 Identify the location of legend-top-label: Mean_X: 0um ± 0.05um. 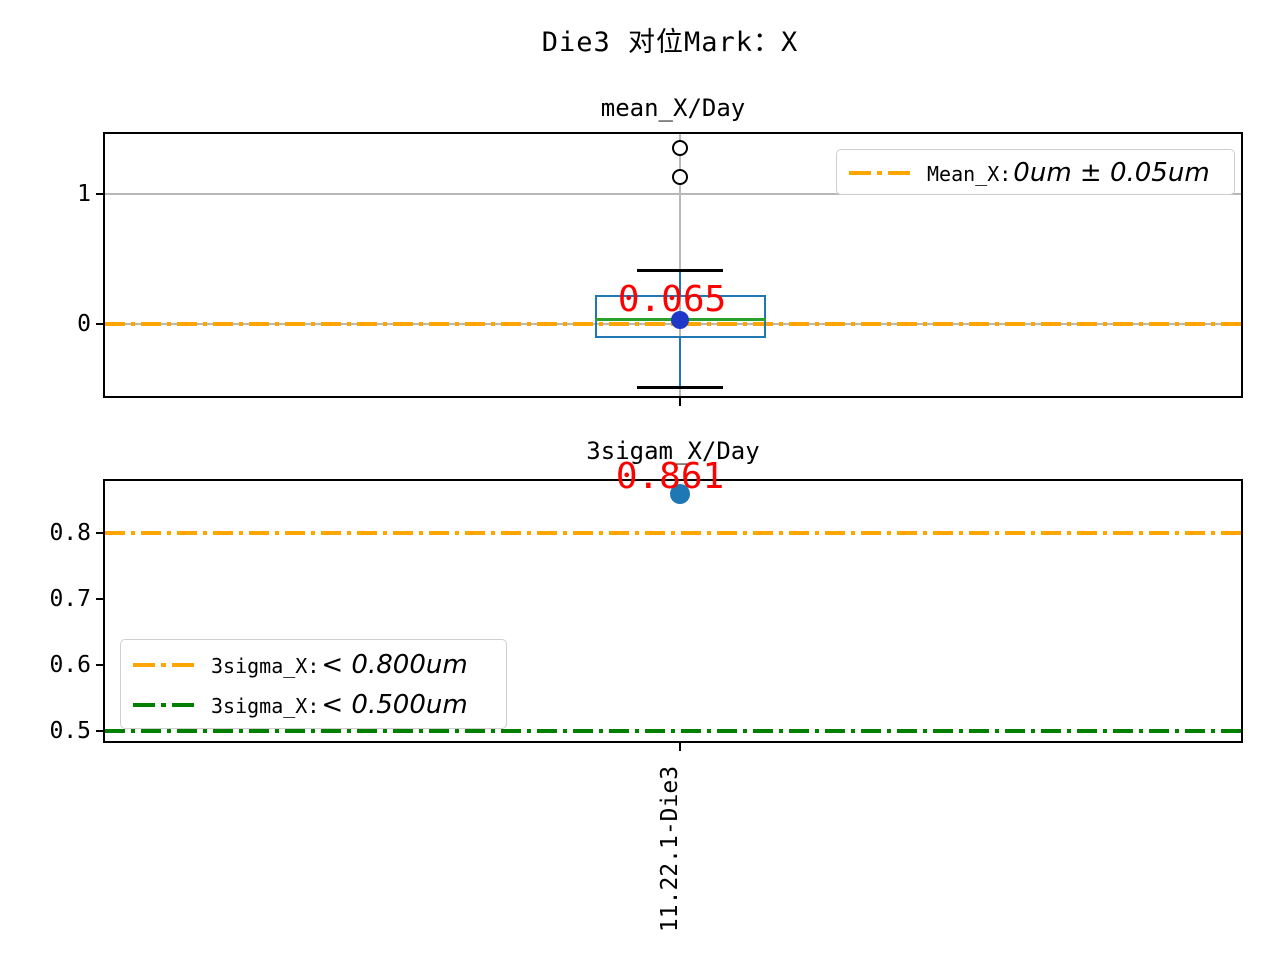
(1068, 173).